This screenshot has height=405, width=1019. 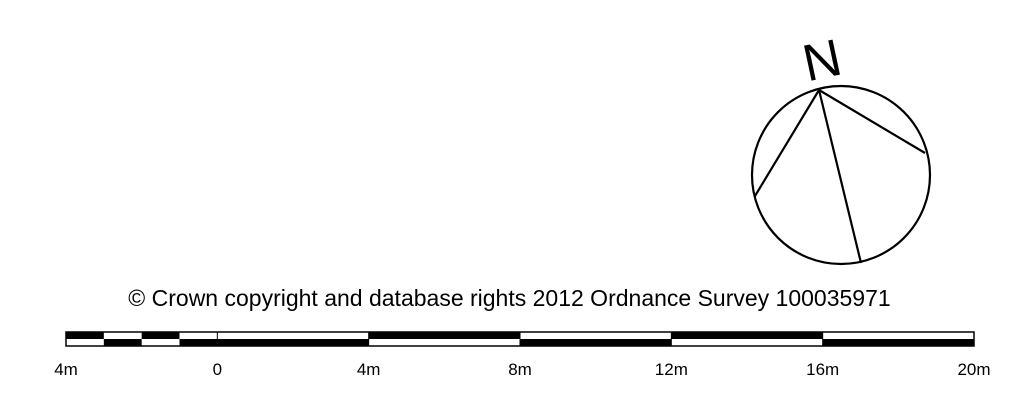 I want to click on scale-bar-labels: 4m 0 4m 8m 12m 16m 20m, so click(x=522, y=369).